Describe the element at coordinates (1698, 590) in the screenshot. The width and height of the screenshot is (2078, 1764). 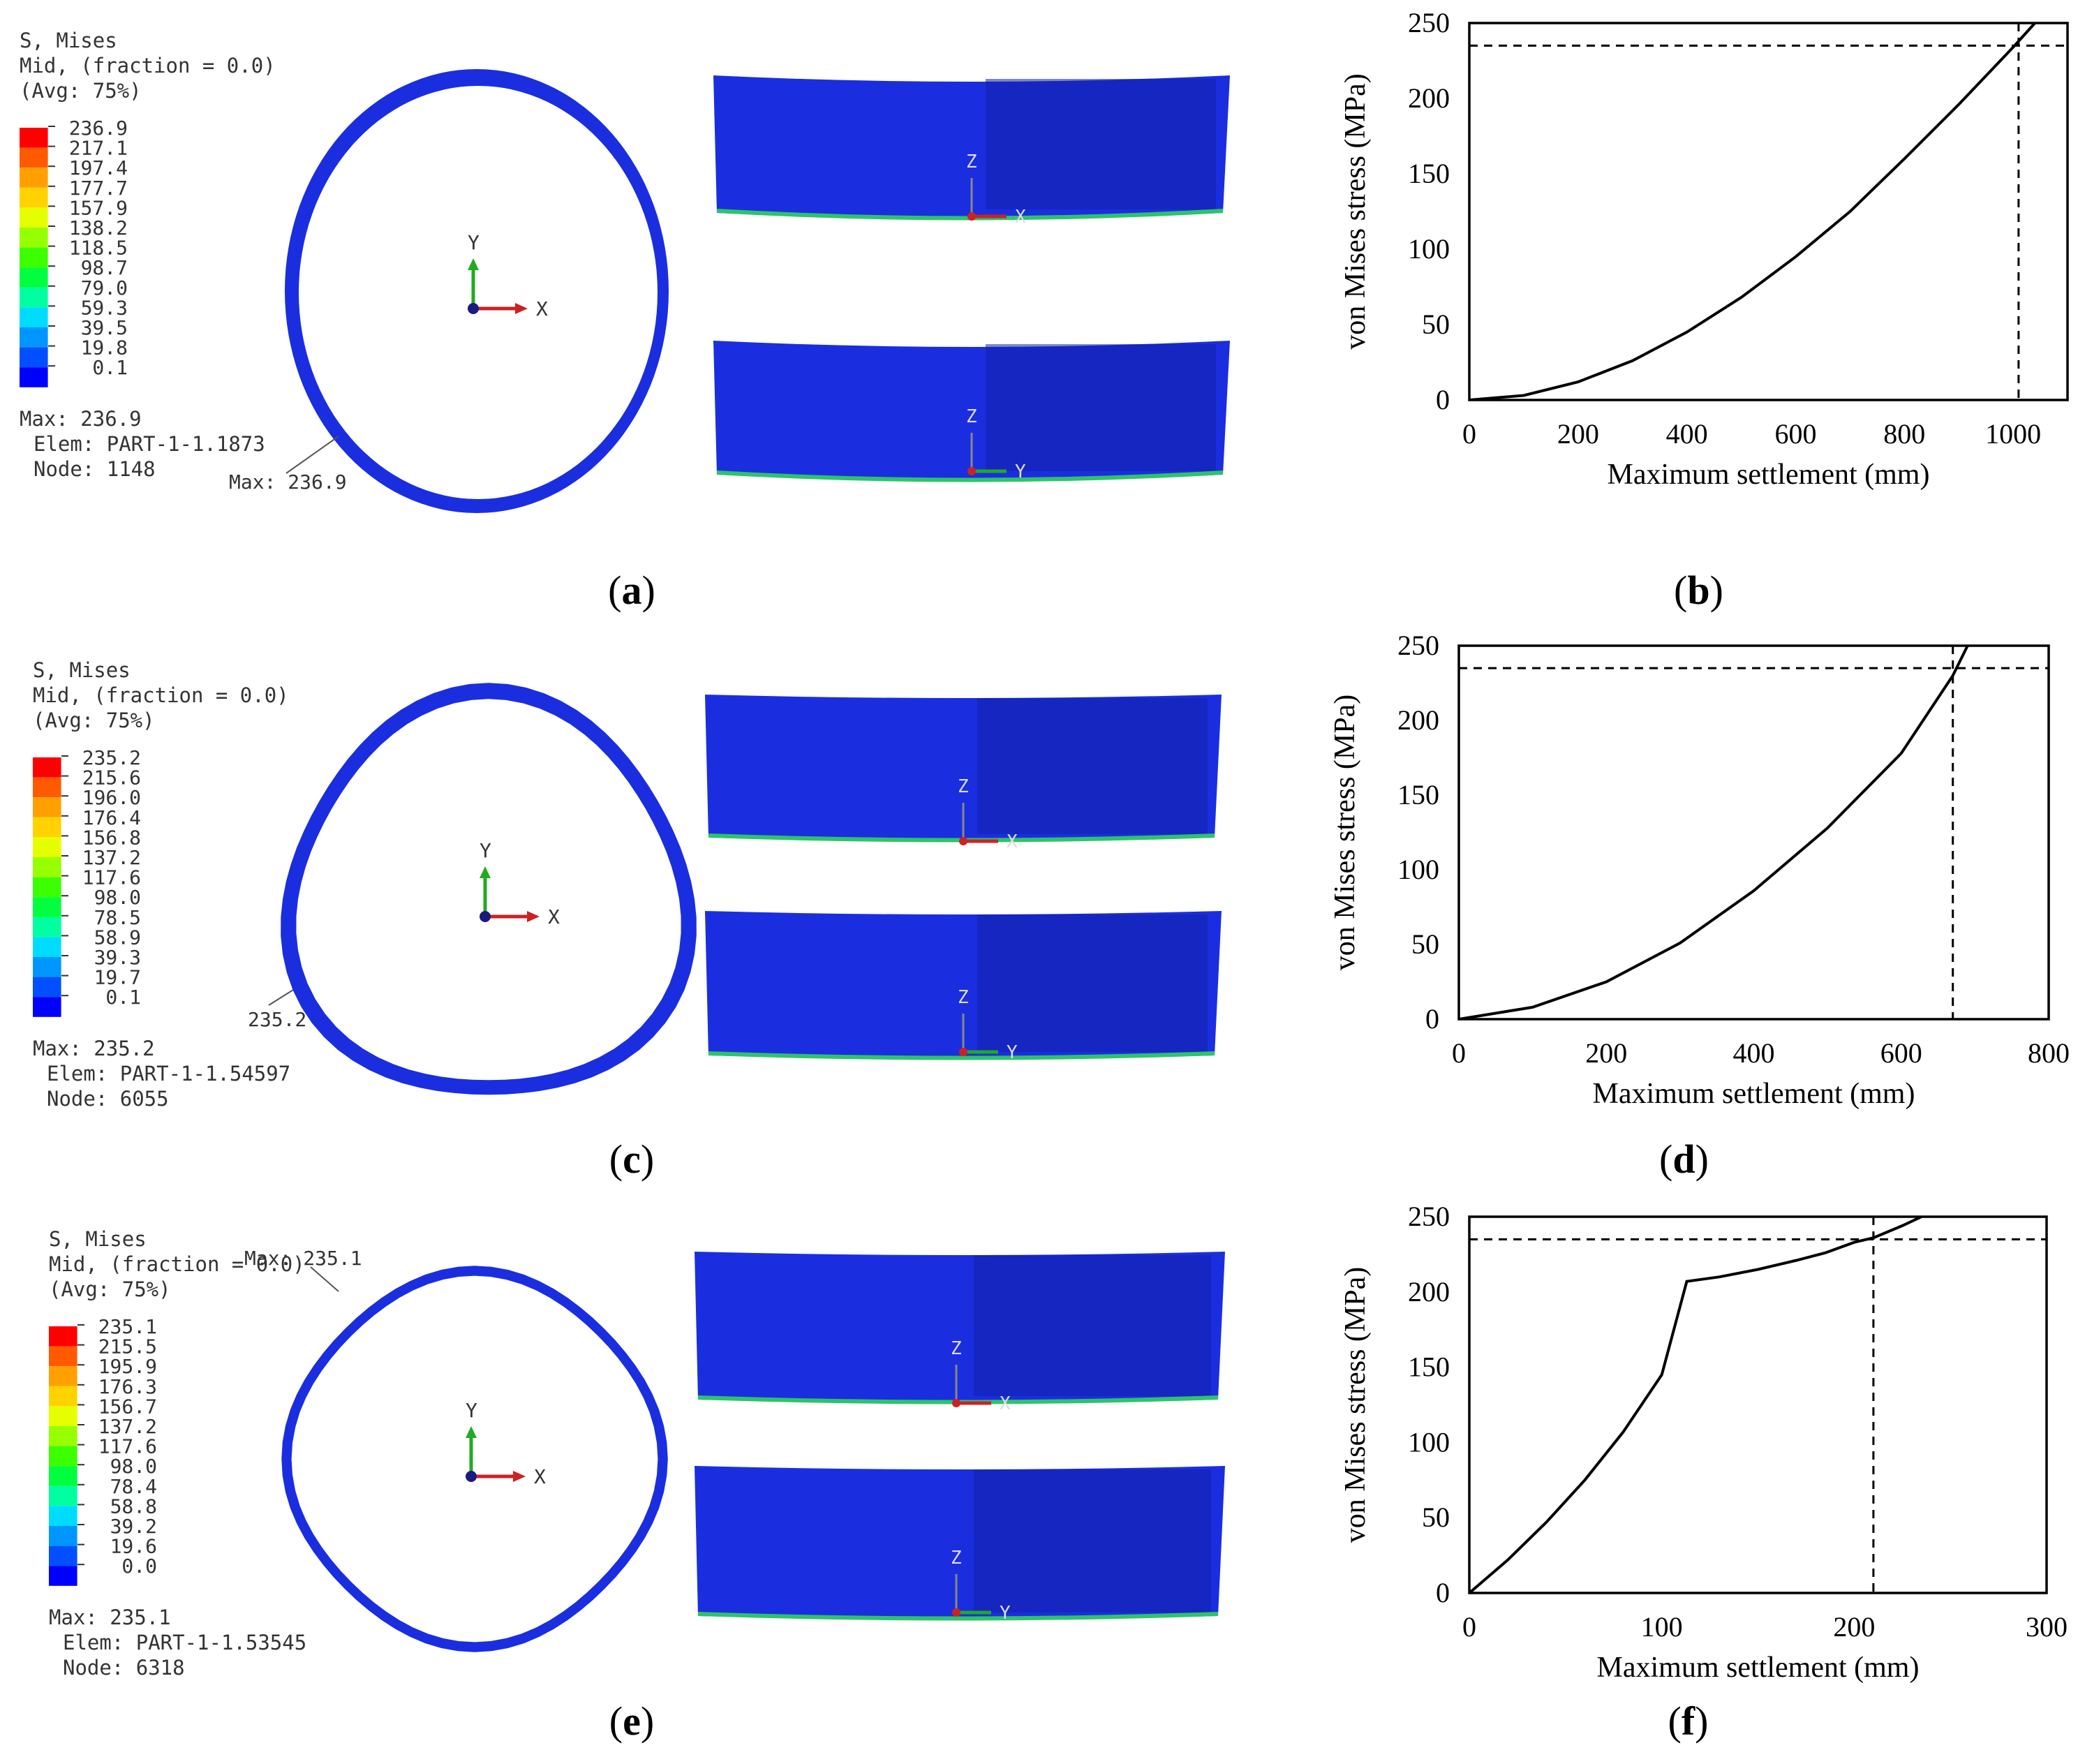
I see `panel-label: (b)` at that location.